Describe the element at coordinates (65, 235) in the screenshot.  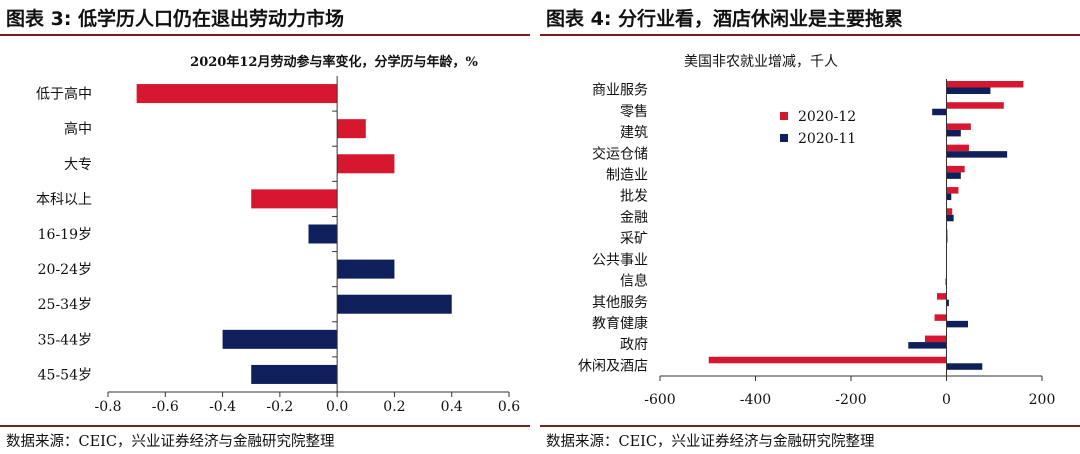
I see `category-label-4: 16-19岁` at that location.